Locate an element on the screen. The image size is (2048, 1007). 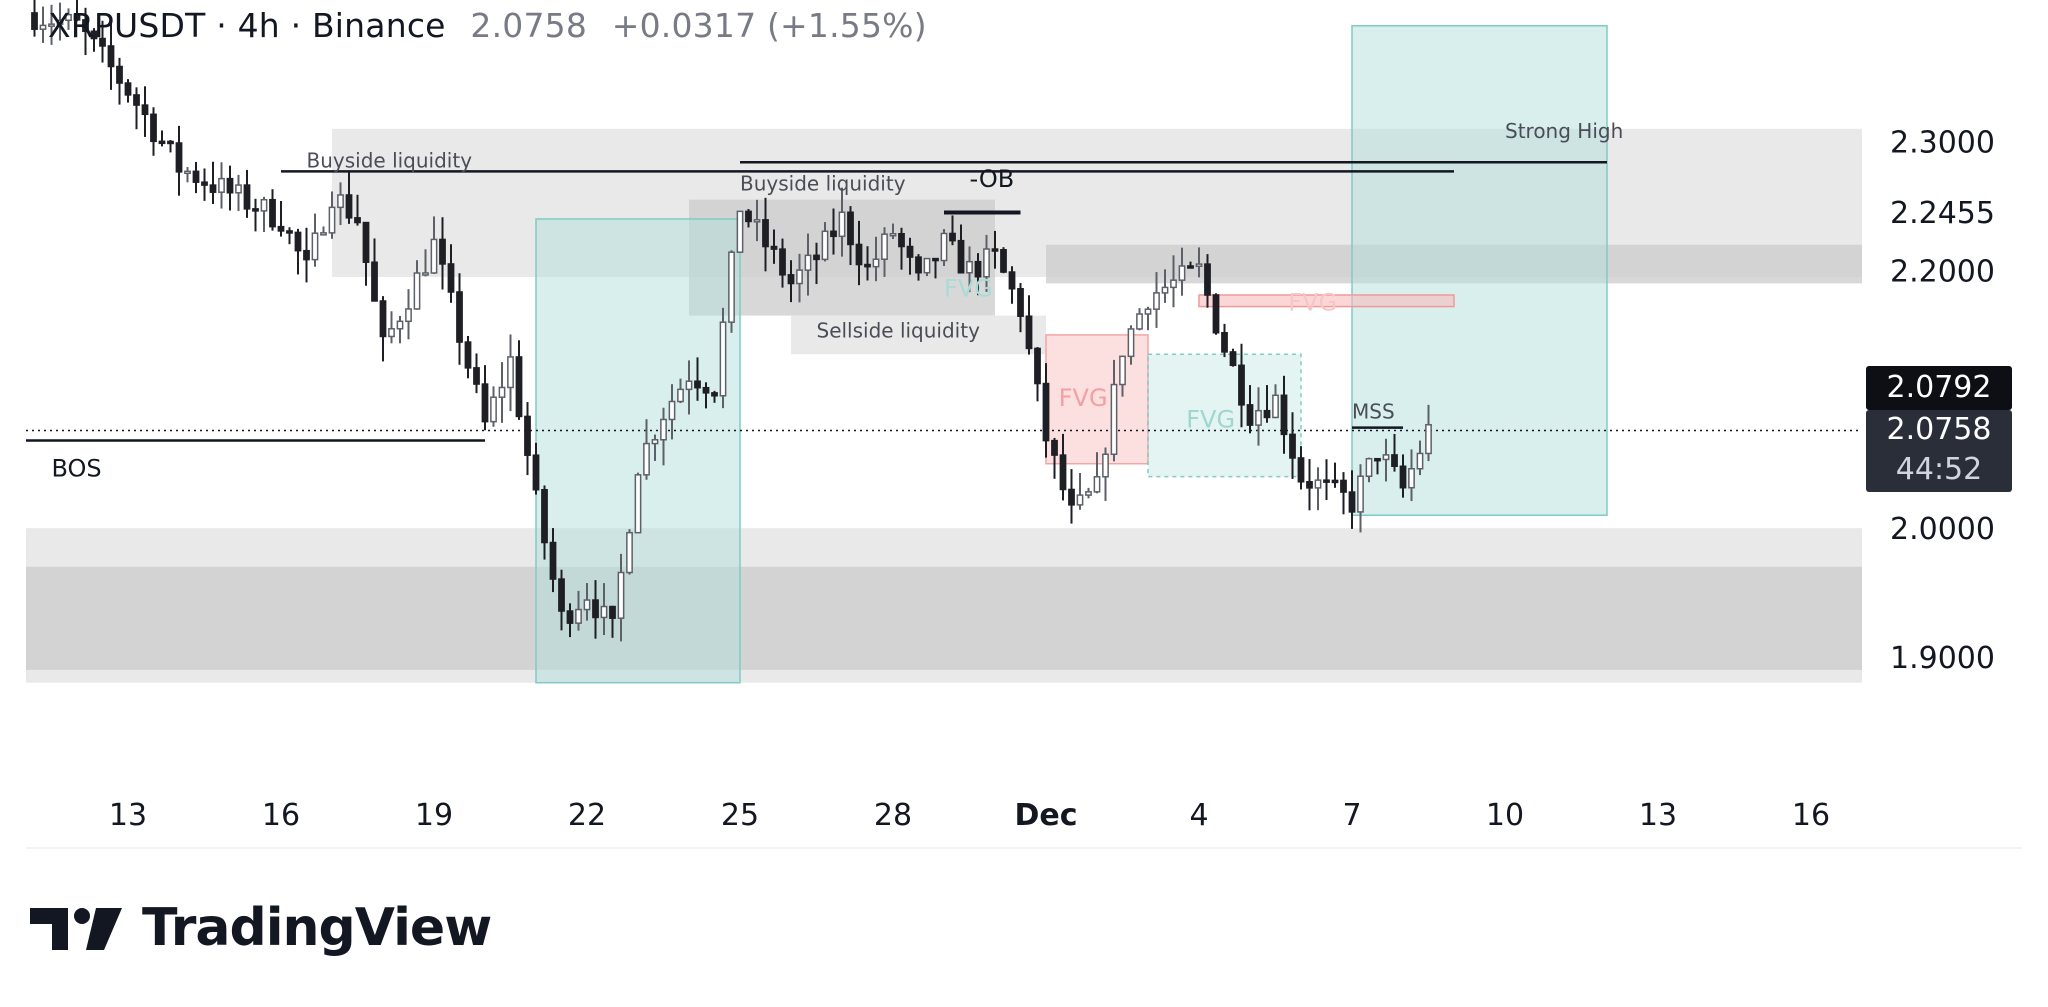
time-axis: 13 16 19 22 25 28 Dec 4 7 10 13 16 is located at coordinates (1024, 823).